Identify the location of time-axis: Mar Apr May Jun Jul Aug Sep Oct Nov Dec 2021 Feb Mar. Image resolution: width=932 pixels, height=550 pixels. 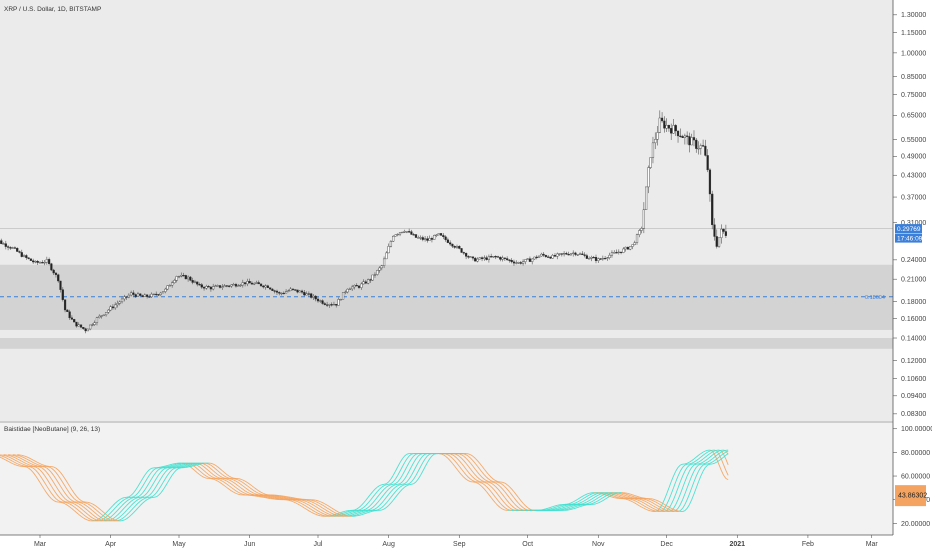
(466, 542).